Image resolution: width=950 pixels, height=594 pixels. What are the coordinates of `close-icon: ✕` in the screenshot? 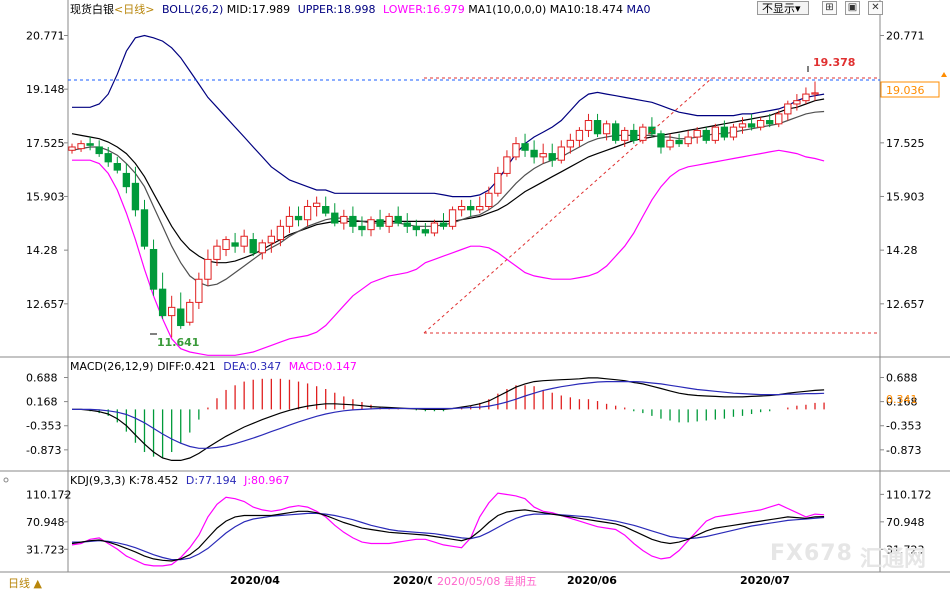 It's located at (875, 8).